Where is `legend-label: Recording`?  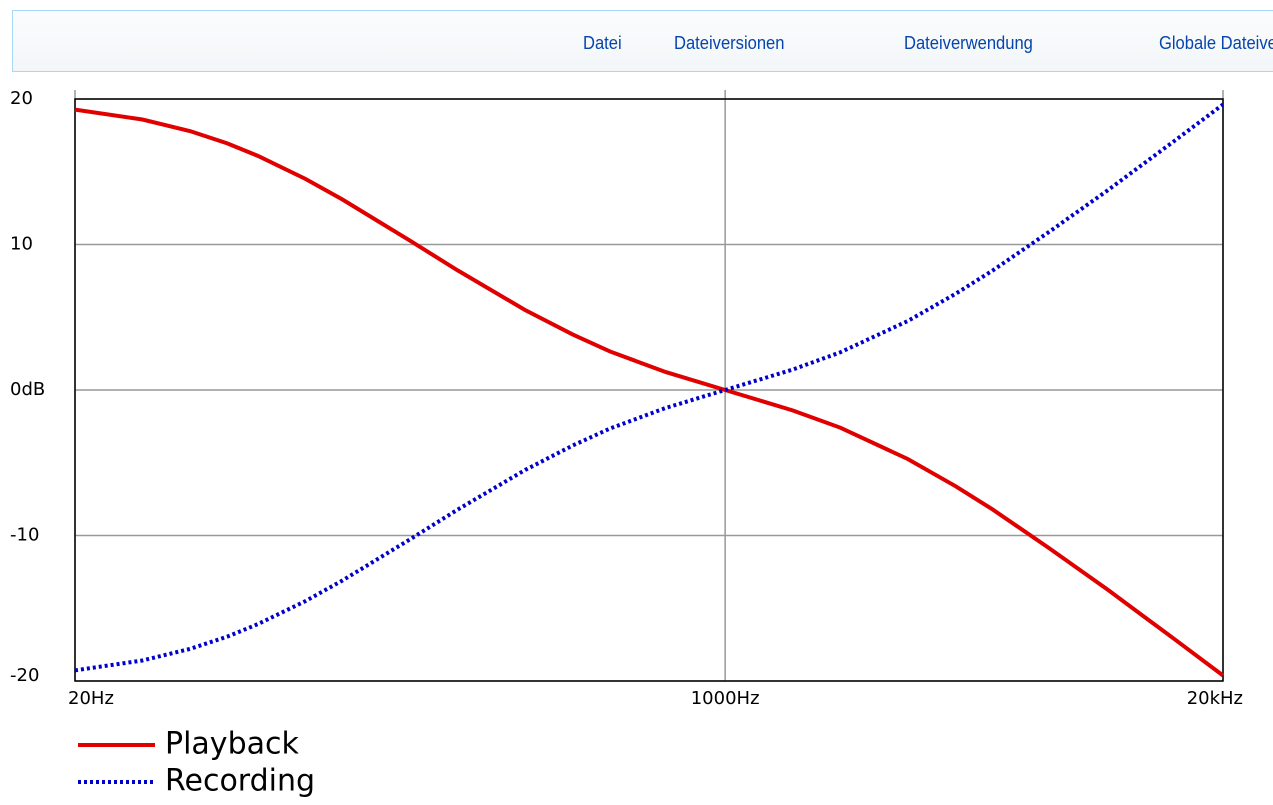 legend-label: Recording is located at coordinates (240, 781).